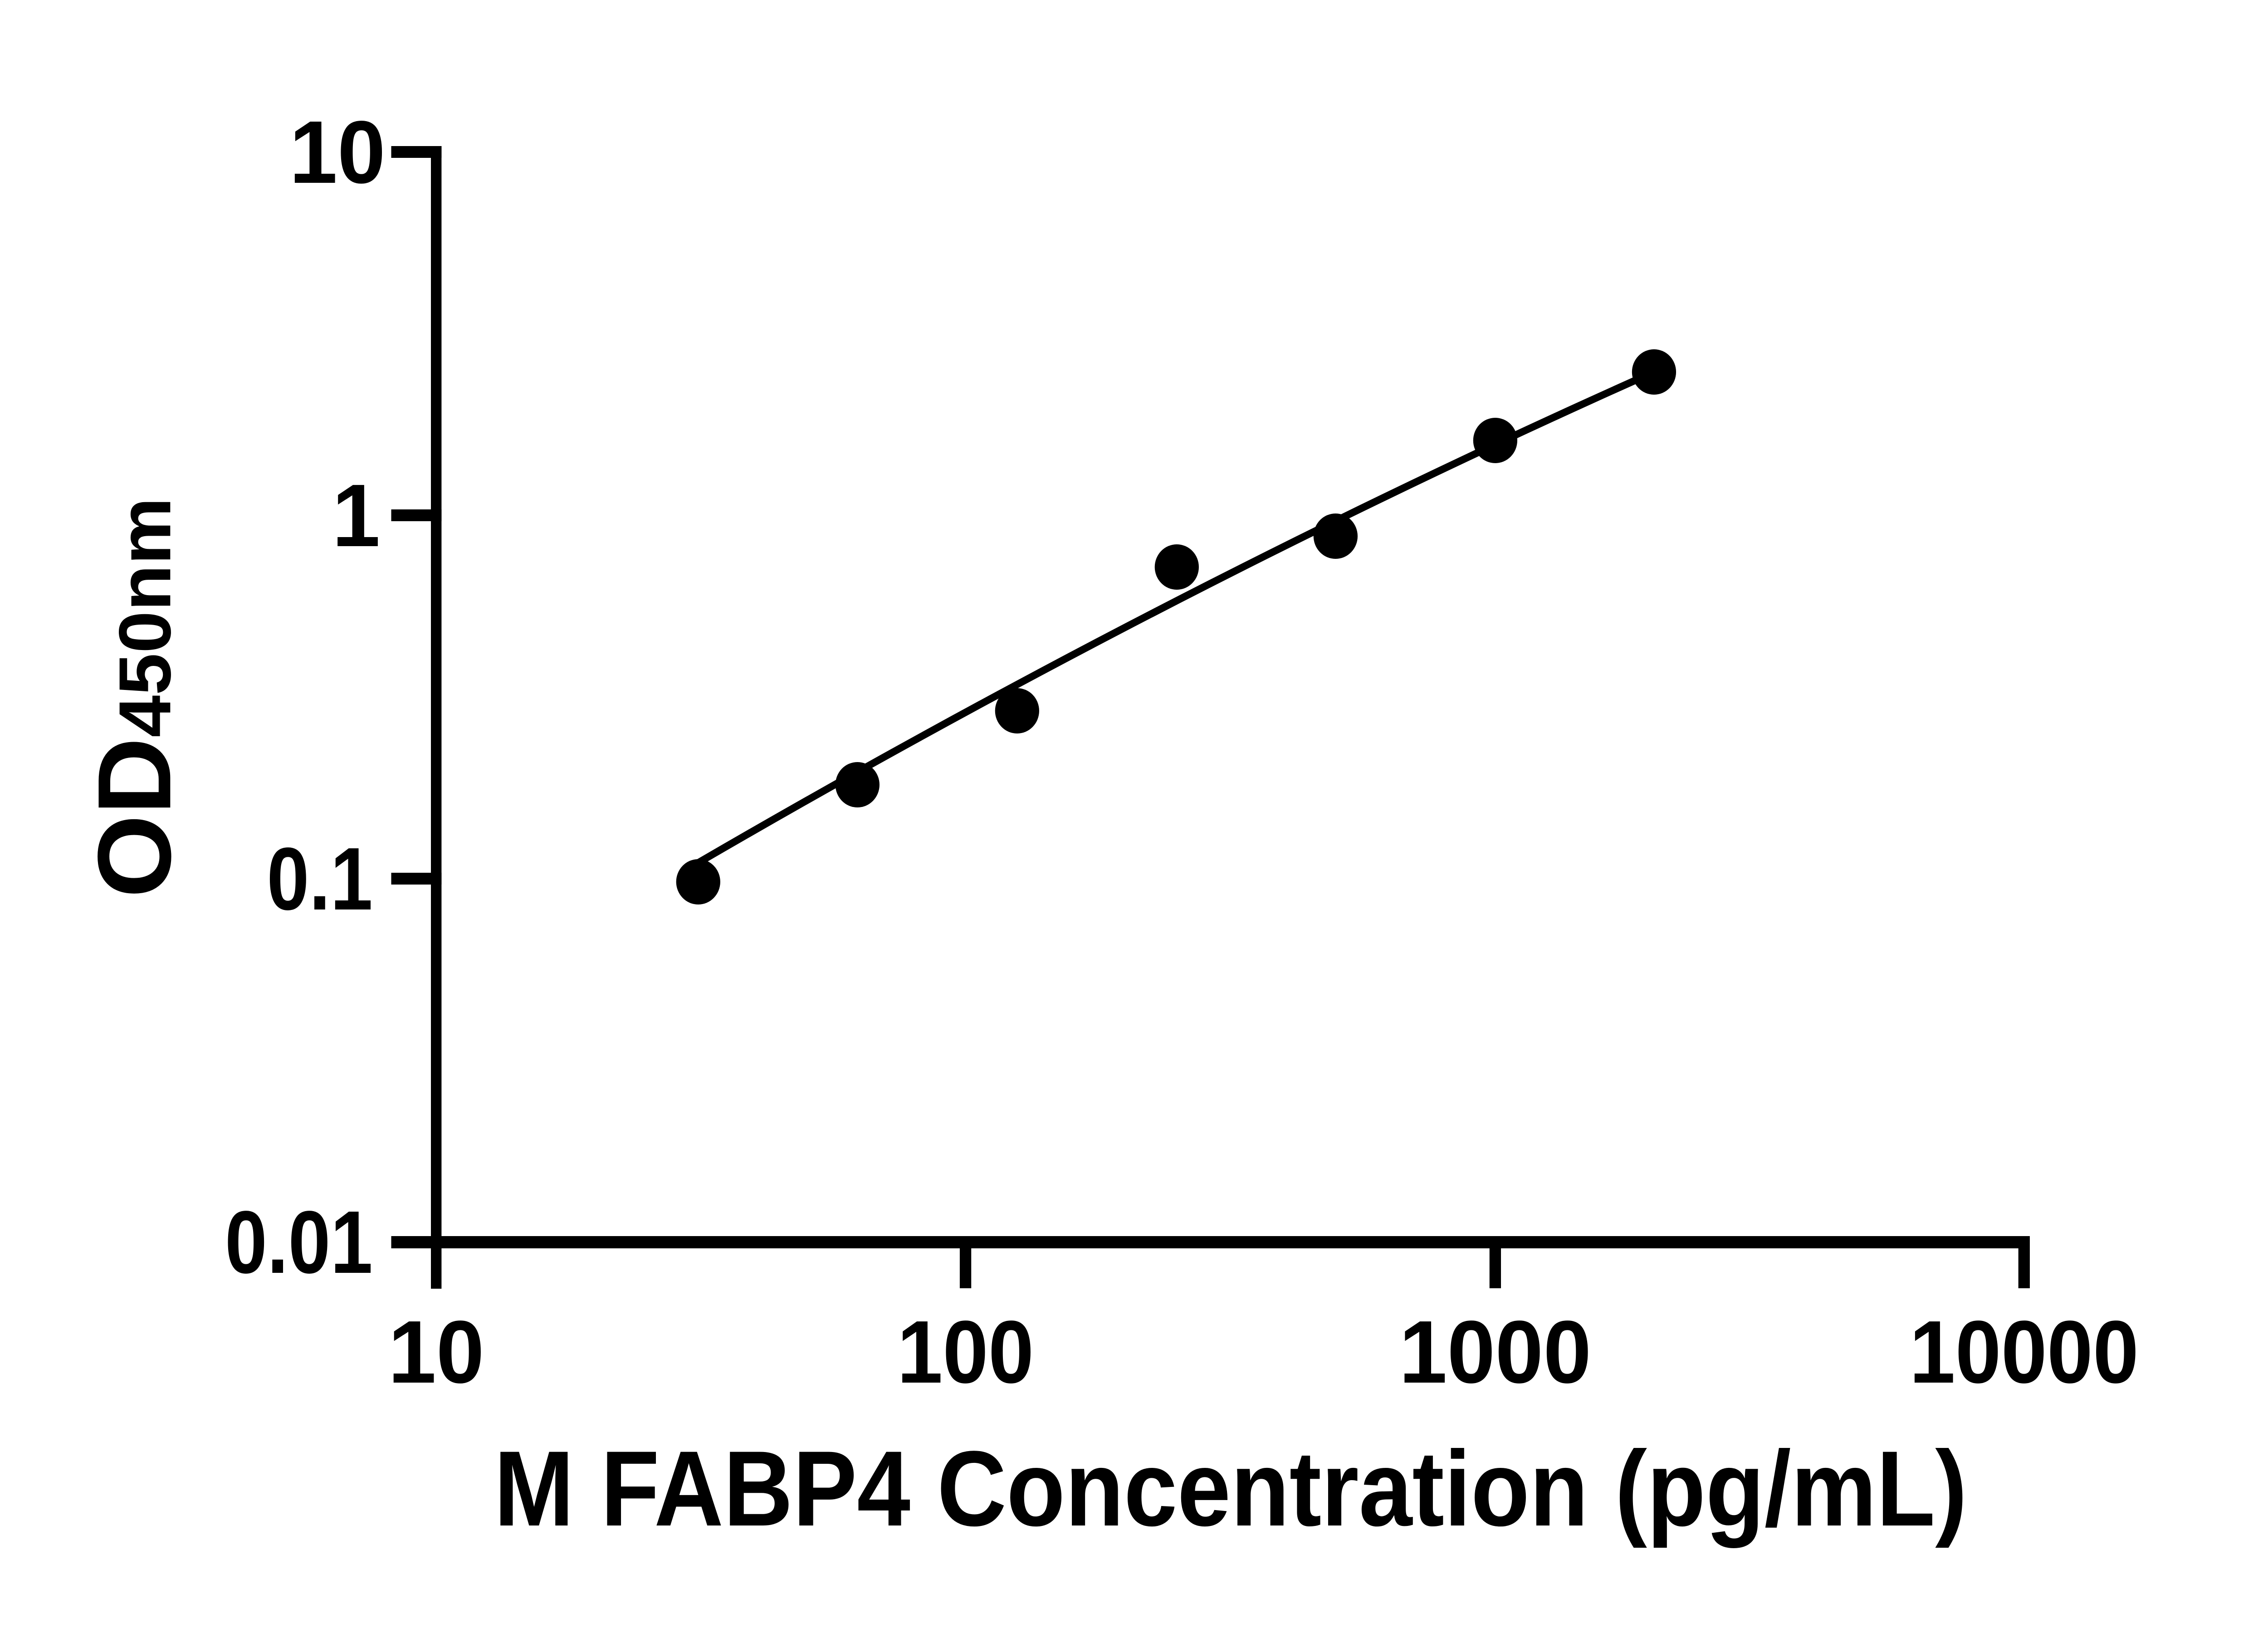 This screenshot has height=1633, width=2268. What do you see at coordinates (2024, 1352) in the screenshot?
I see `svg-text: 10000` at bounding box center [2024, 1352].